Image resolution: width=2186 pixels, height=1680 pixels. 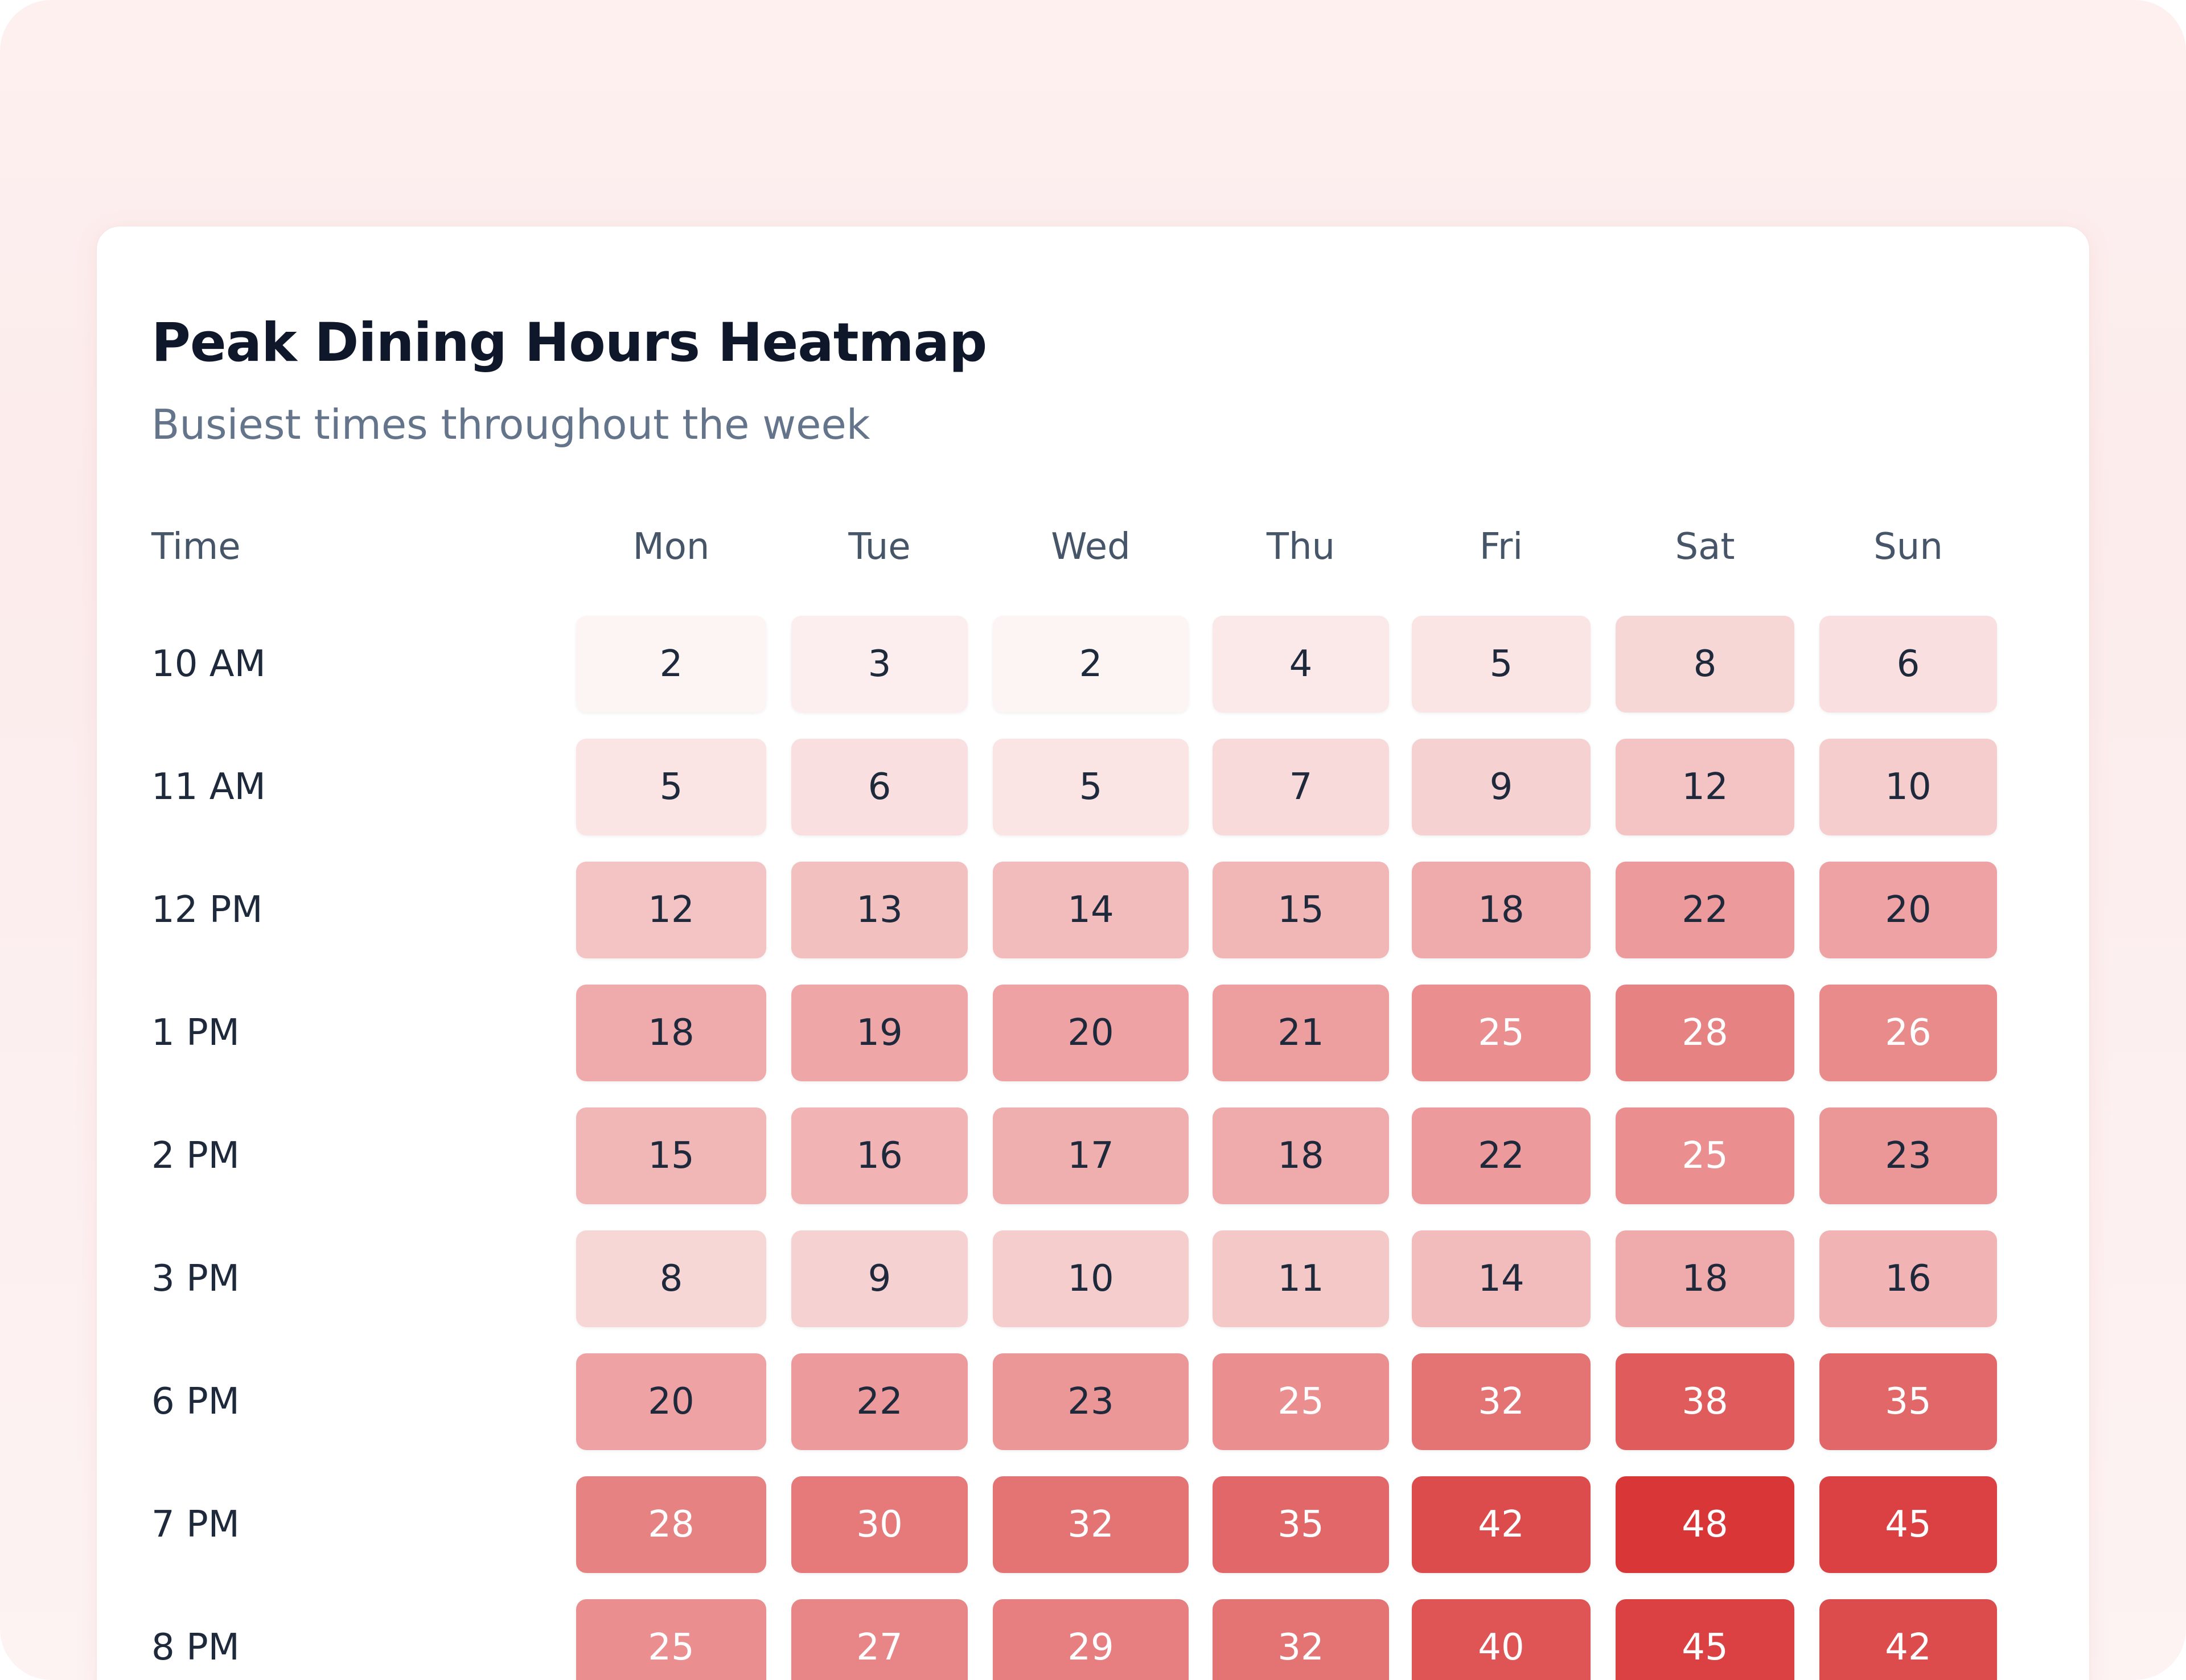 What do you see at coordinates (195, 1033) in the screenshot?
I see `row-label: 1 PM` at bounding box center [195, 1033].